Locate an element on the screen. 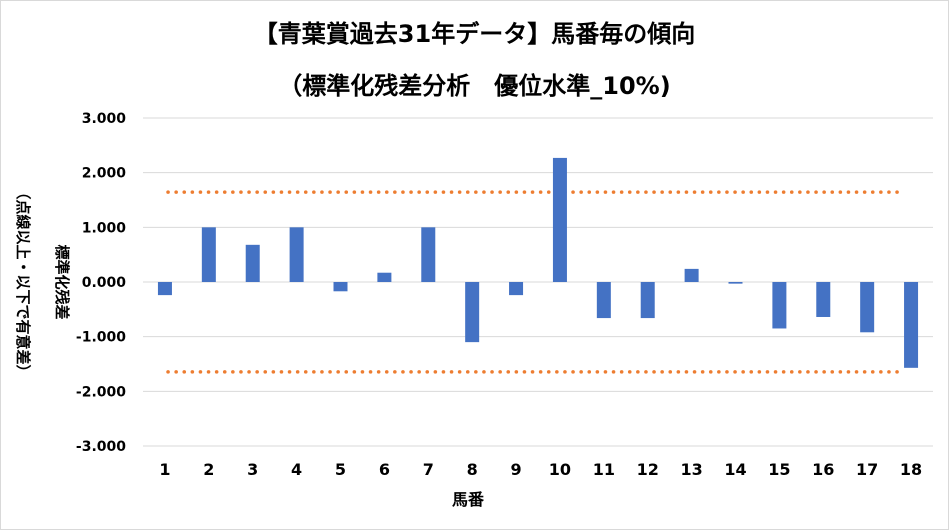  x-tick-label: 4 is located at coordinates (296, 469).